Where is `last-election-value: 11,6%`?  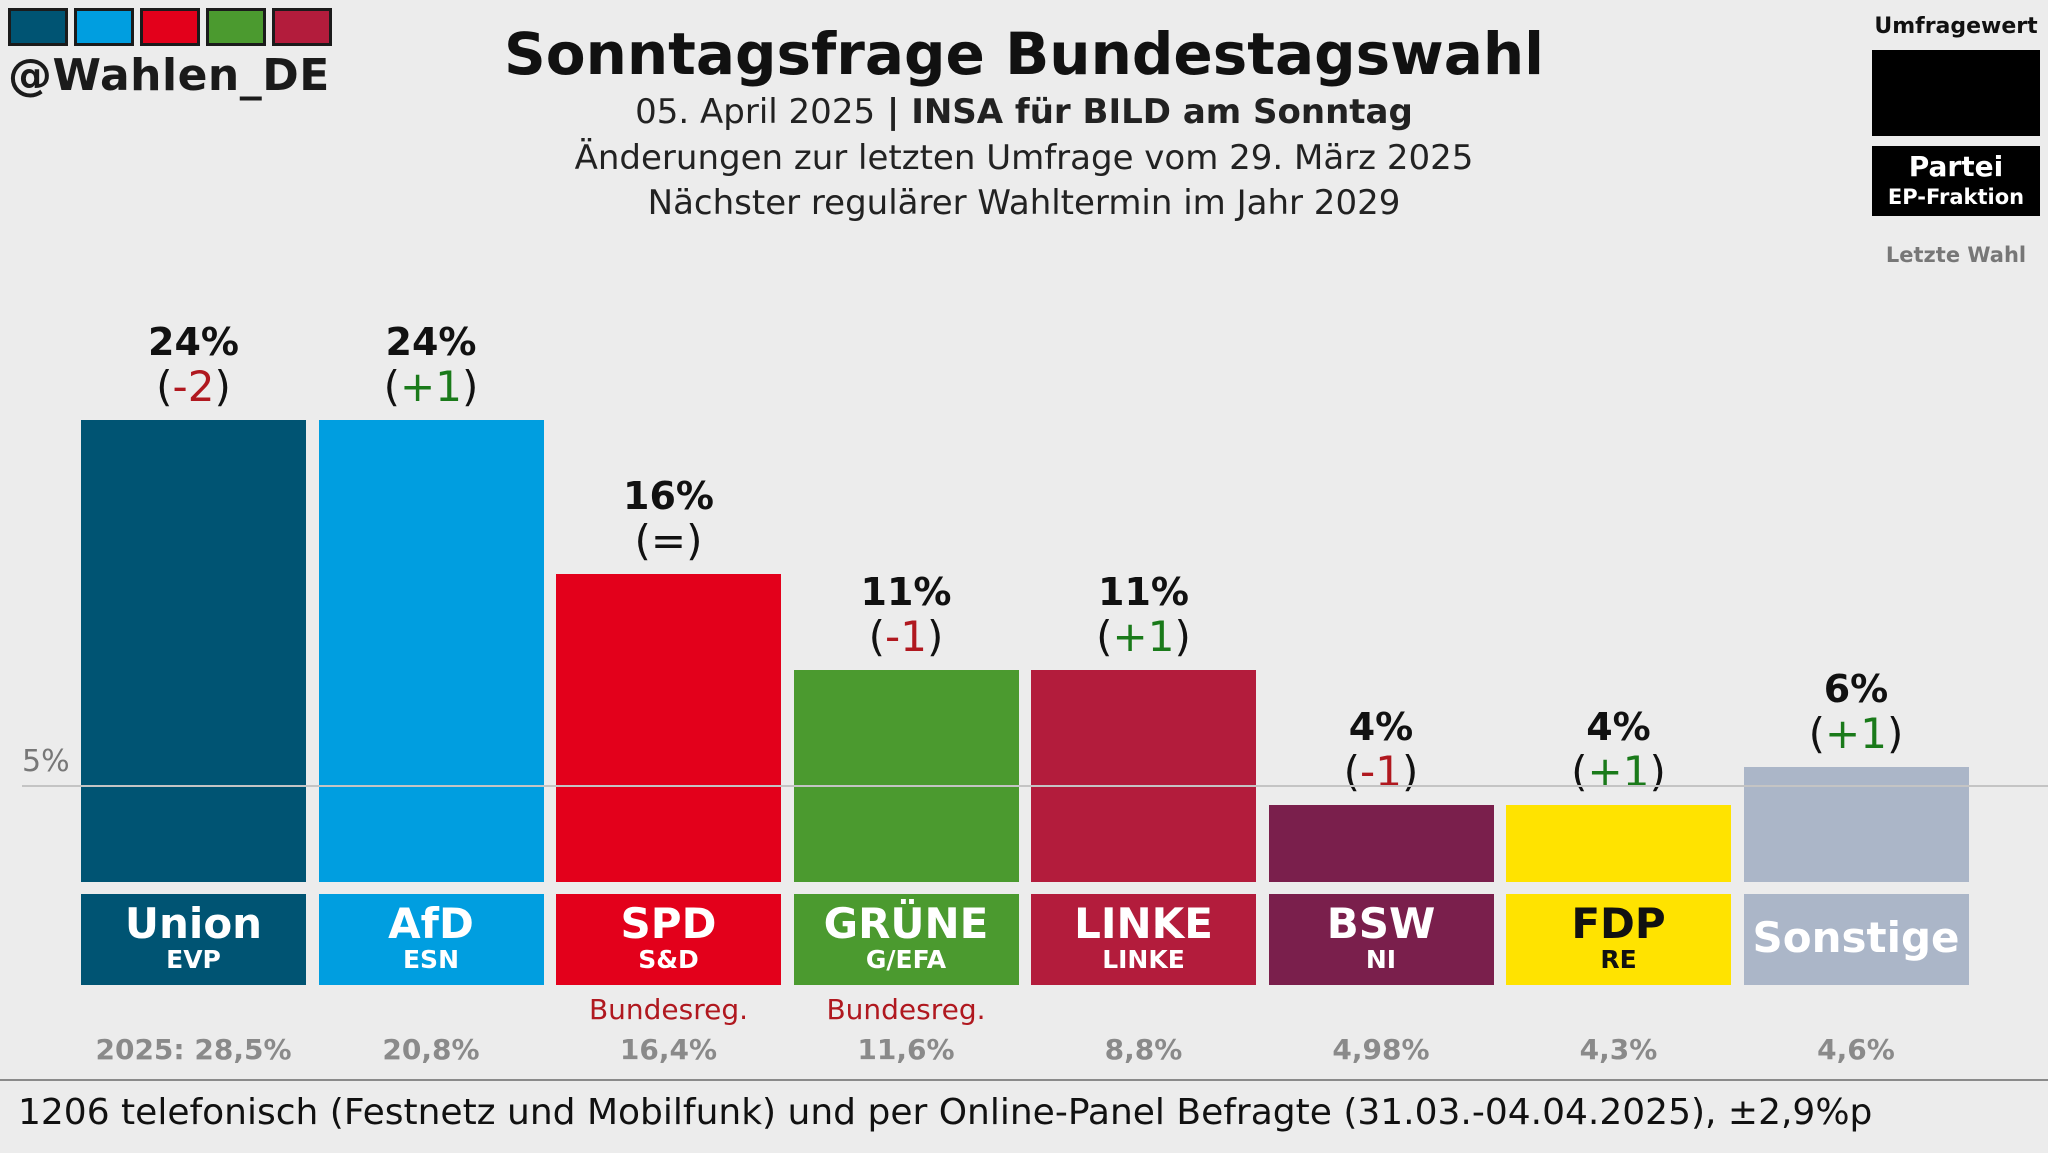
last-election-value: 11,6% is located at coordinates (906, 1049).